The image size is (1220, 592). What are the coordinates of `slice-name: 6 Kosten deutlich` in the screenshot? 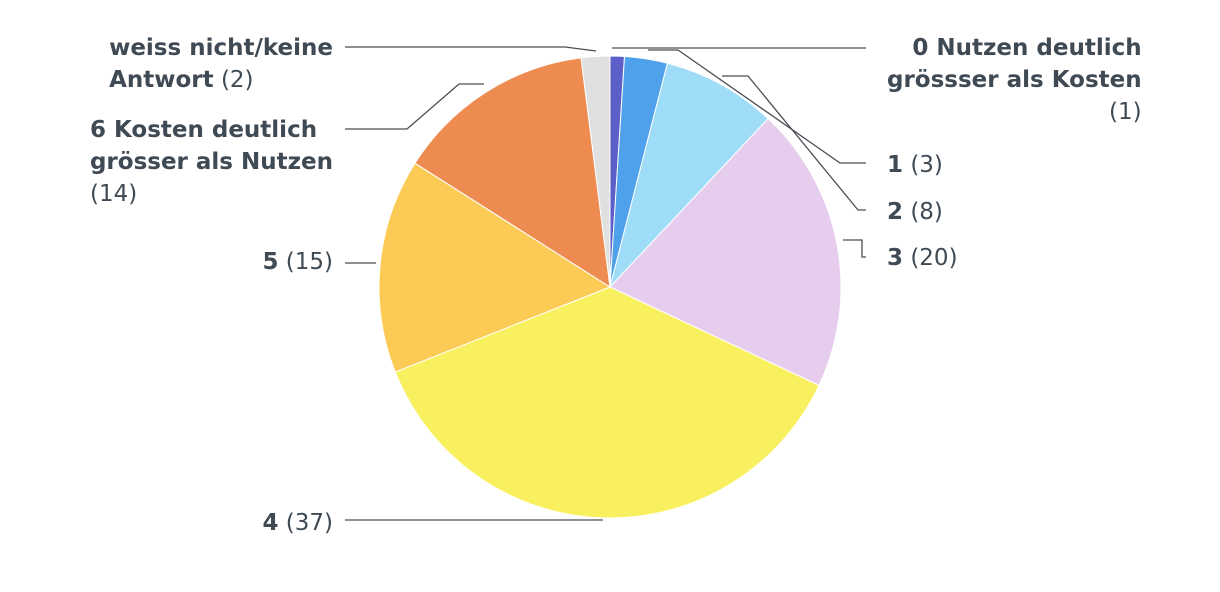 It's located at (203, 130).